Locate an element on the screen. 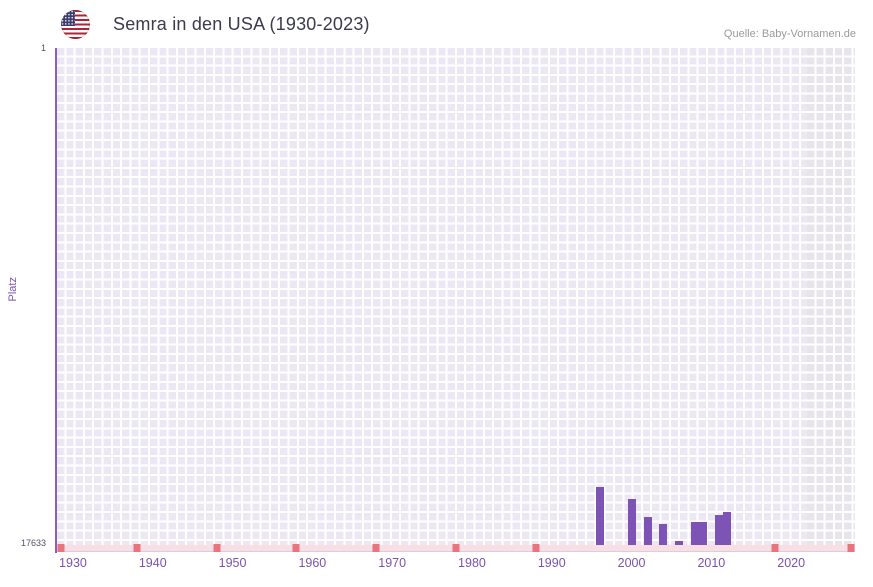 Image resolution: width=873 pixels, height=587 pixels. y-axis-min-label: 17633 is located at coordinates (33, 543).